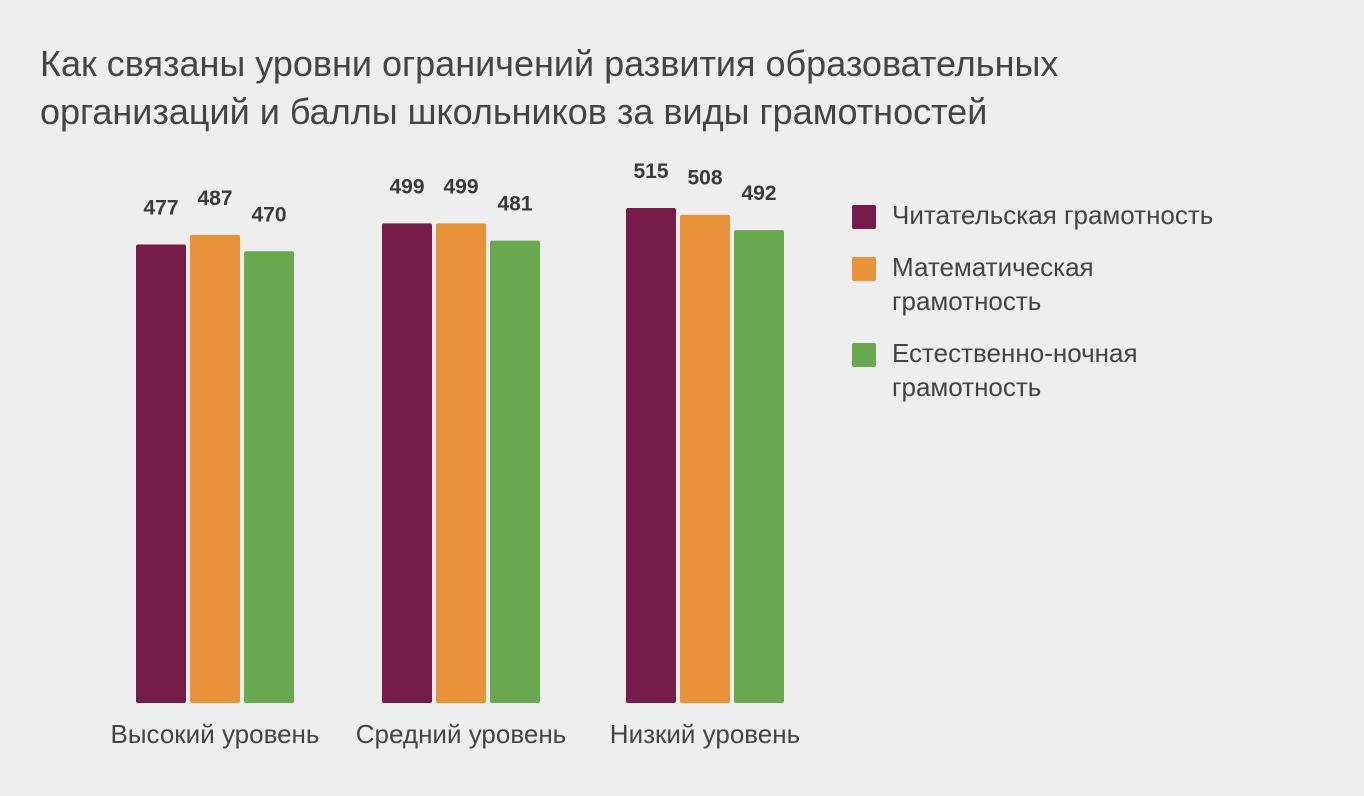 The image size is (1364, 796). Describe the element at coordinates (1015, 370) in the screenshot. I see `legend-label-science: Естественно-ночная грамотность` at that location.